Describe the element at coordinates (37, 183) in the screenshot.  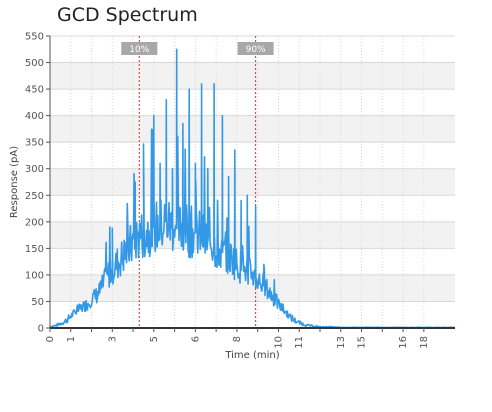
I see `y-tick-labels: 0 50 100 150 200 250 300 350 400 450 500 550` at that location.